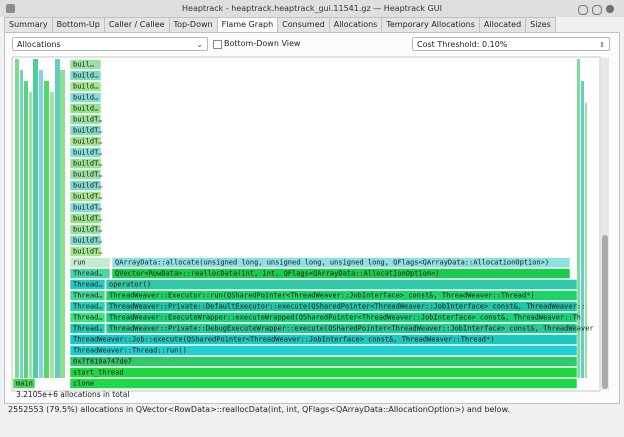 This screenshot has height=437, width=624. Describe the element at coordinates (583, 10) in the screenshot. I see `minimize-button` at that location.